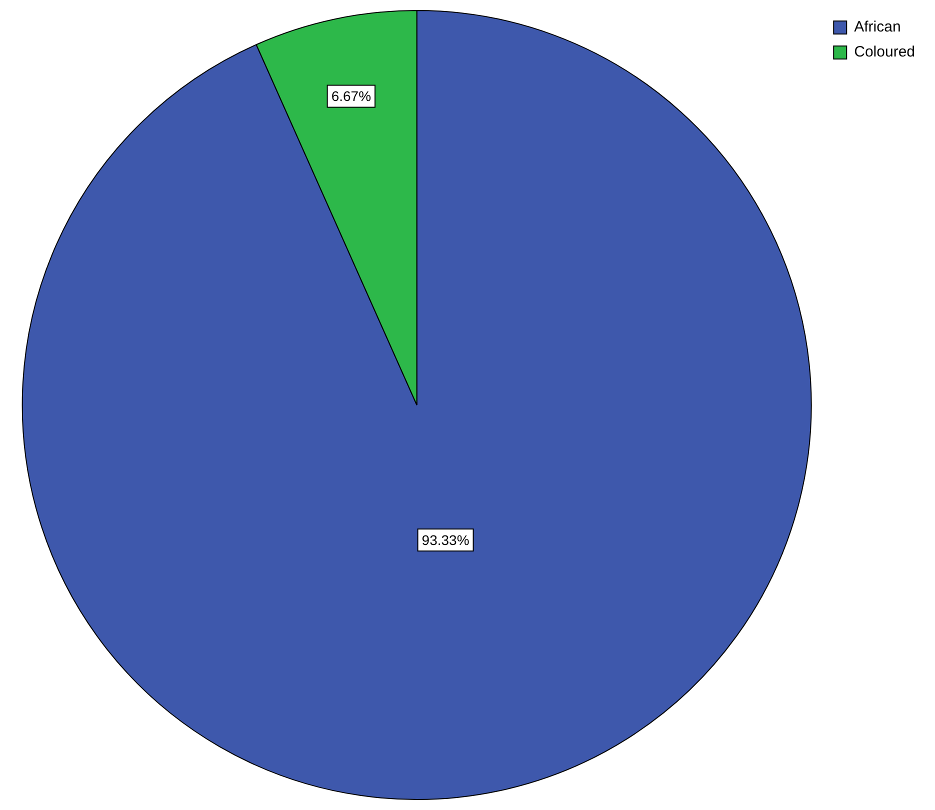 The image size is (935, 810). What do you see at coordinates (446, 540) in the screenshot?
I see `data-label: 93.33%` at bounding box center [446, 540].